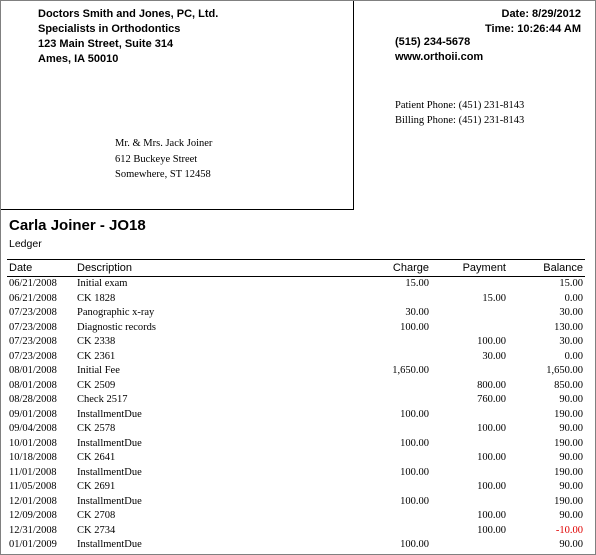 The image size is (596, 555). What do you see at coordinates (33, 530) in the screenshot?
I see `ledger-date-cell: 12/31/2008` at bounding box center [33, 530].